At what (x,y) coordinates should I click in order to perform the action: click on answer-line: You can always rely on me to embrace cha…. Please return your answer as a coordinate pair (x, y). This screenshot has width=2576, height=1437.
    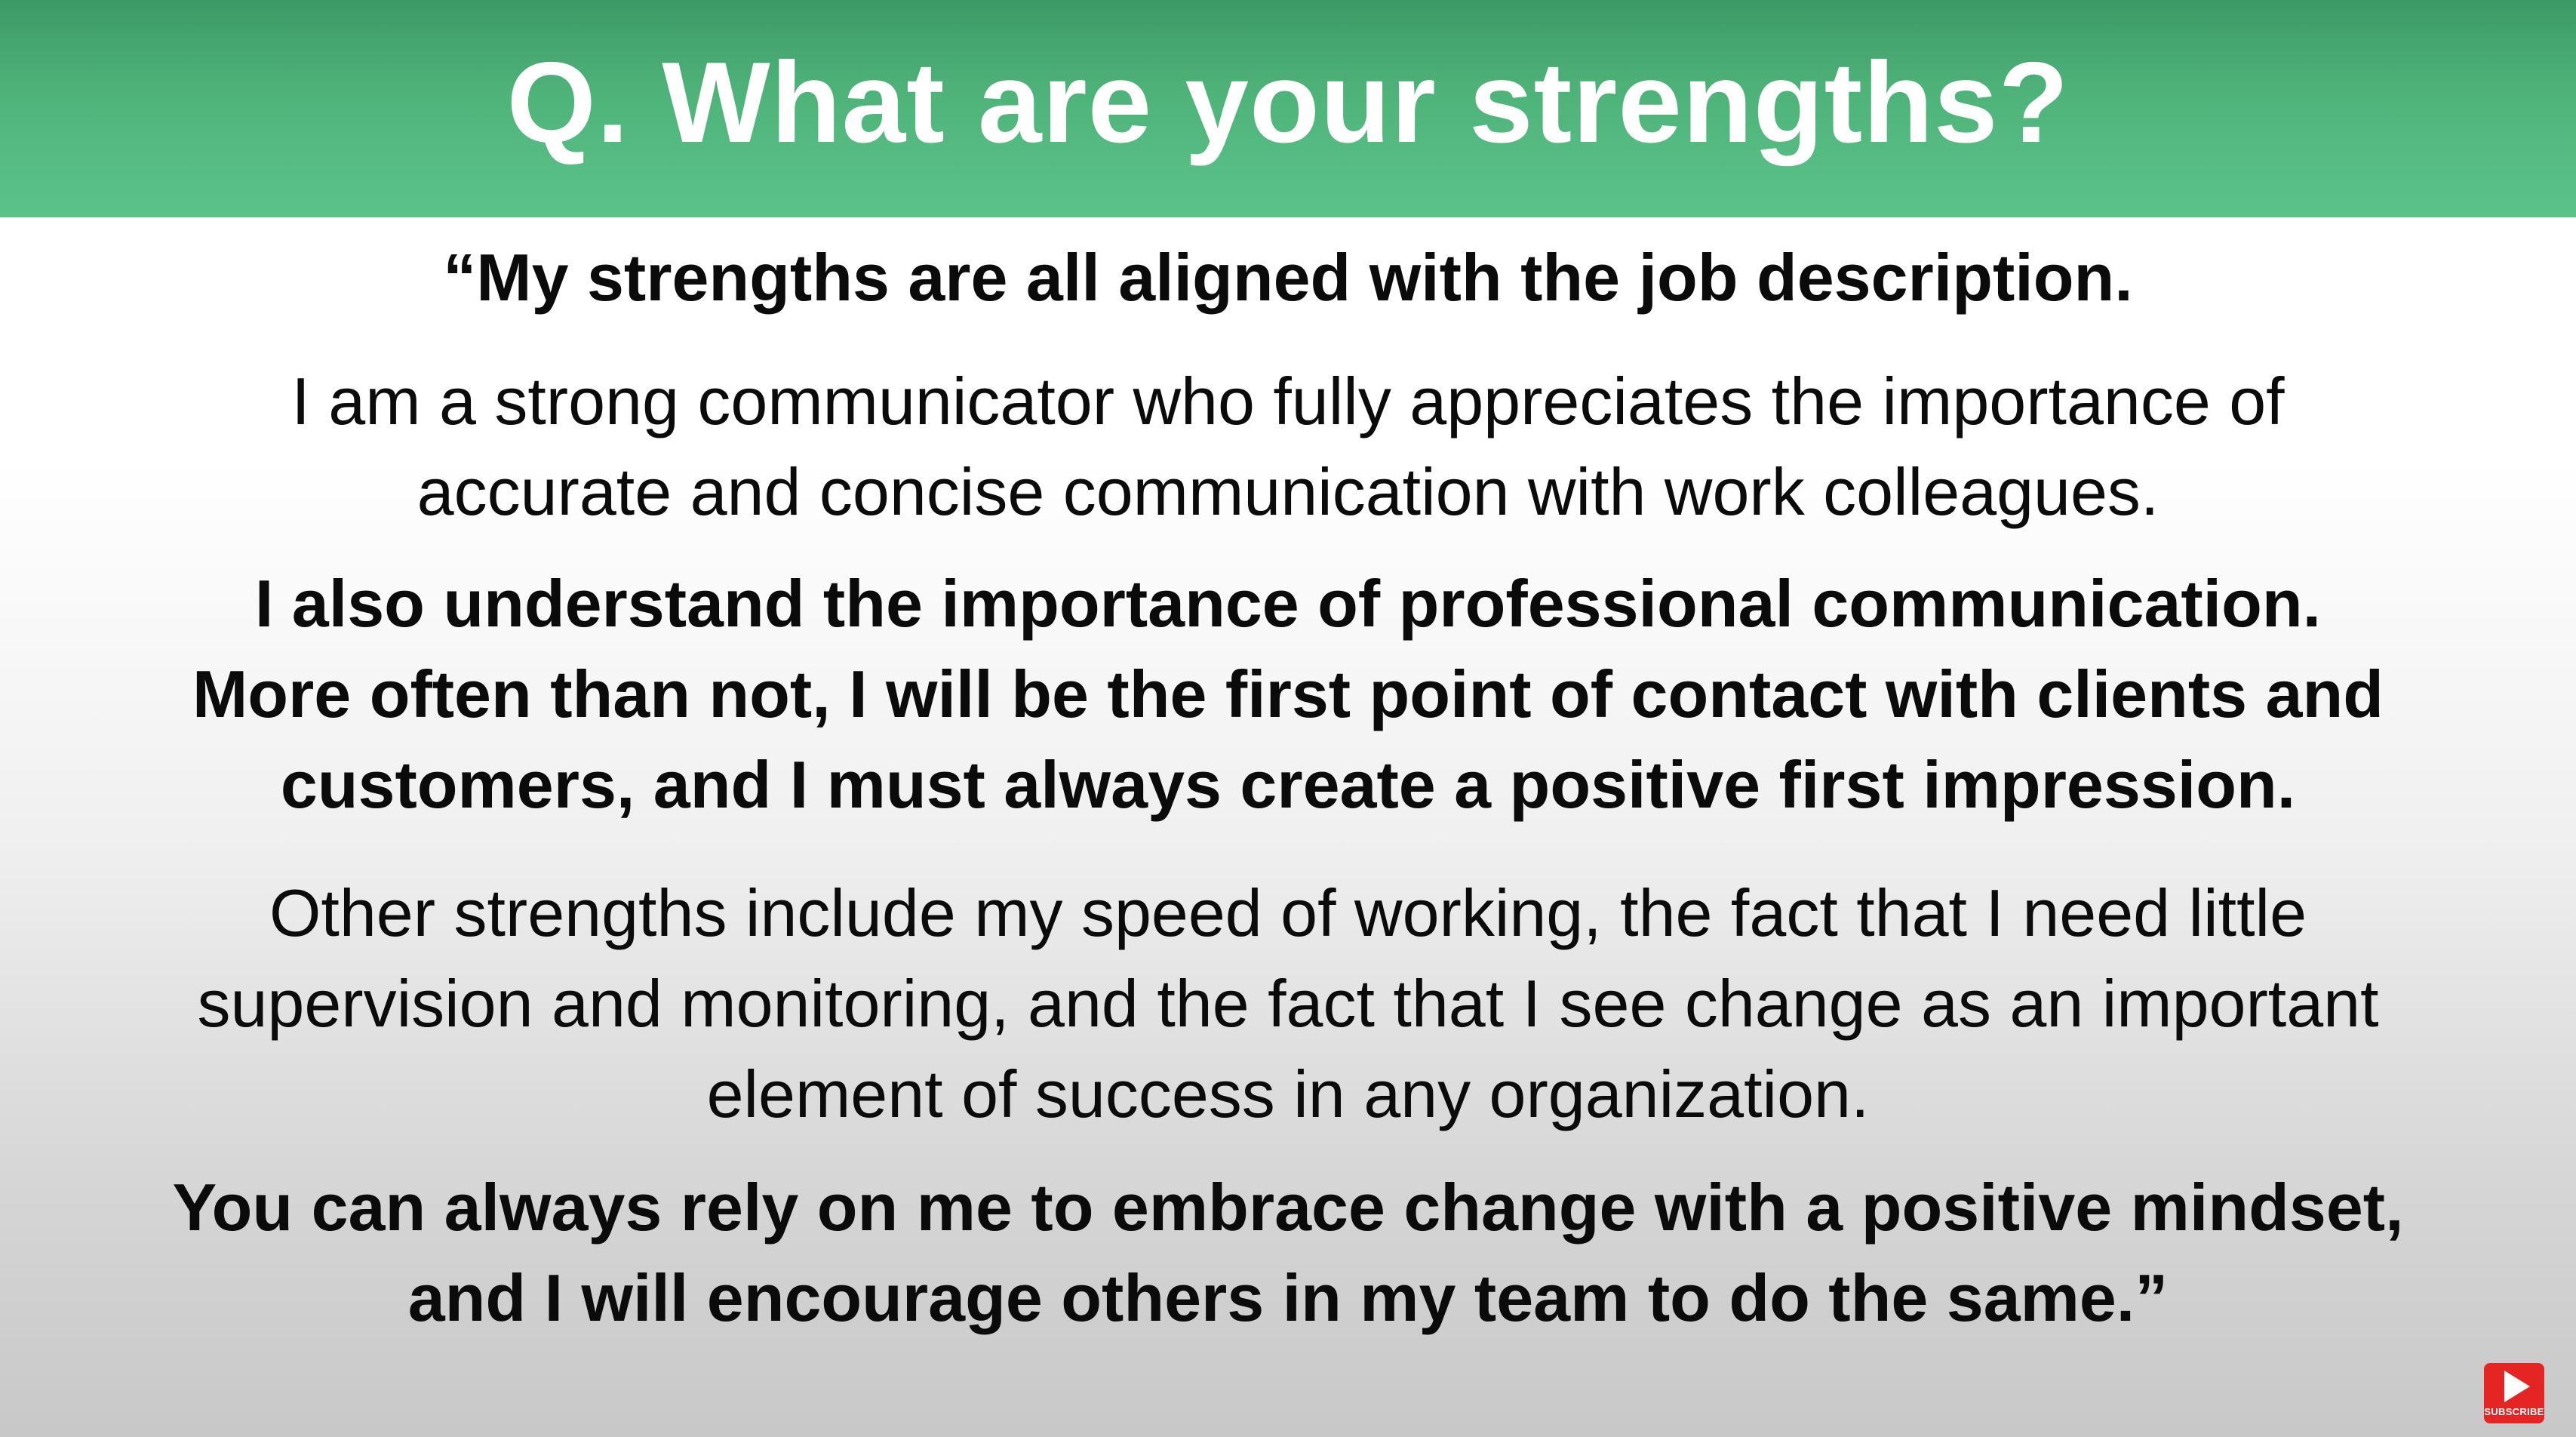
    Looking at the image, I should click on (1288, 1207).